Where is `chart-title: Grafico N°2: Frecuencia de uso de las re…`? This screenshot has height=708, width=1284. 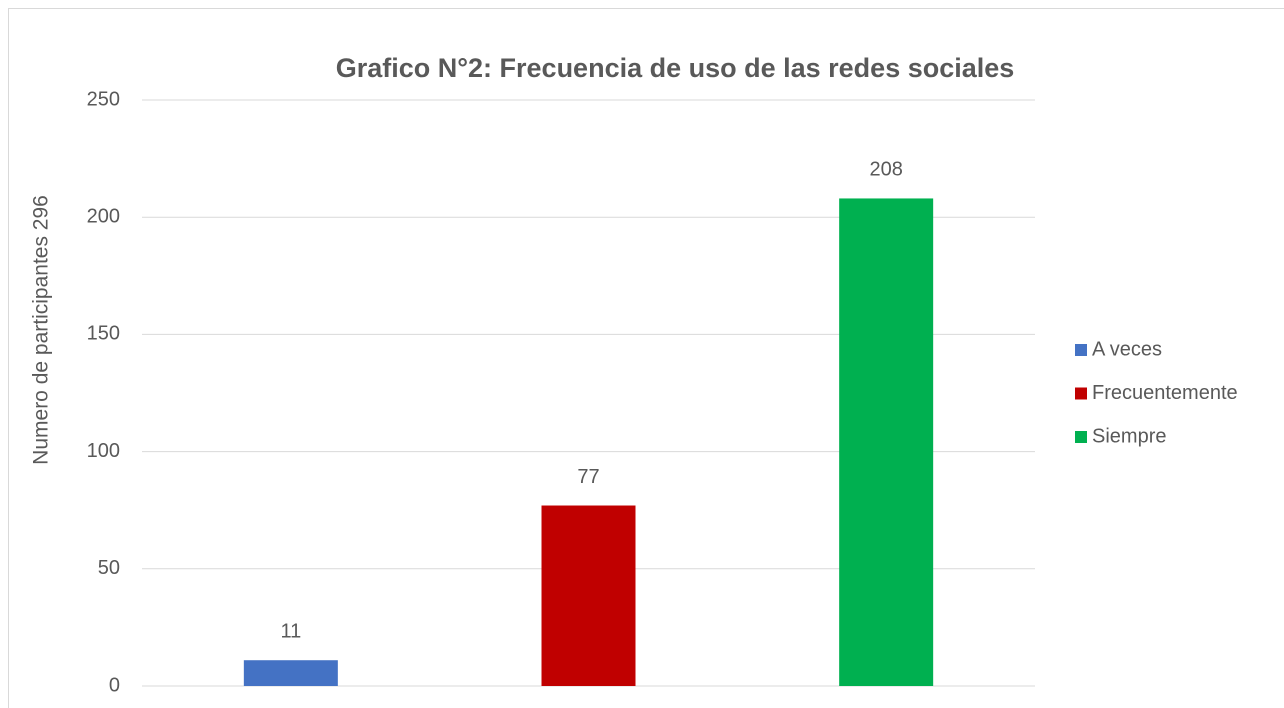
chart-title: Grafico N°2: Frecuencia de uso de las re… is located at coordinates (675, 68).